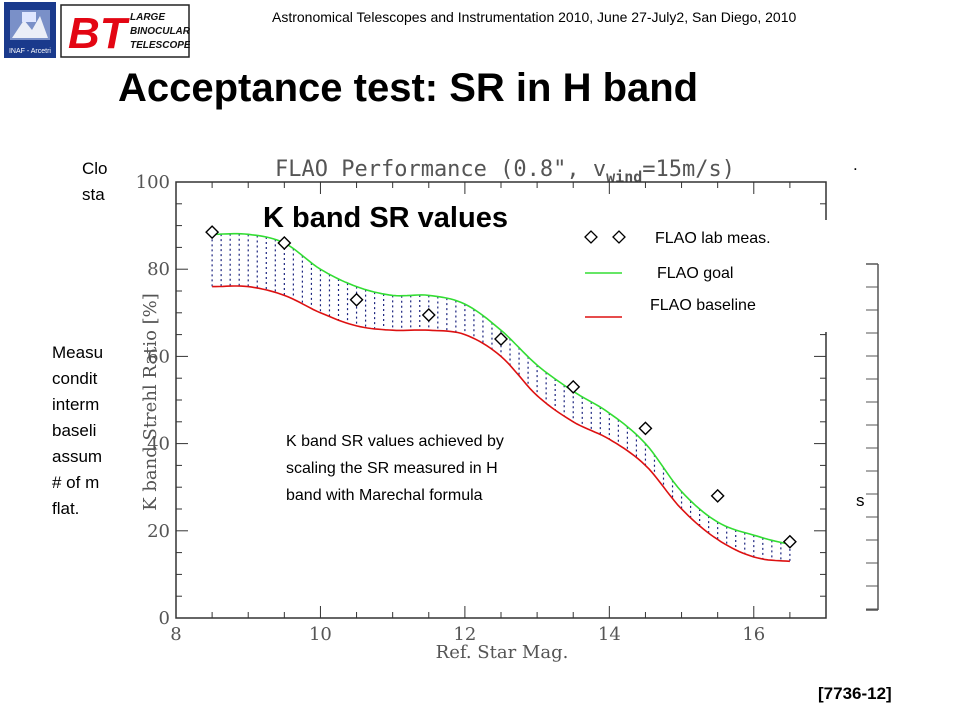 The width and height of the screenshot is (960, 720). Describe the element at coordinates (695, 273) in the screenshot. I see `legend-goal-label: FLAO goal` at that location.